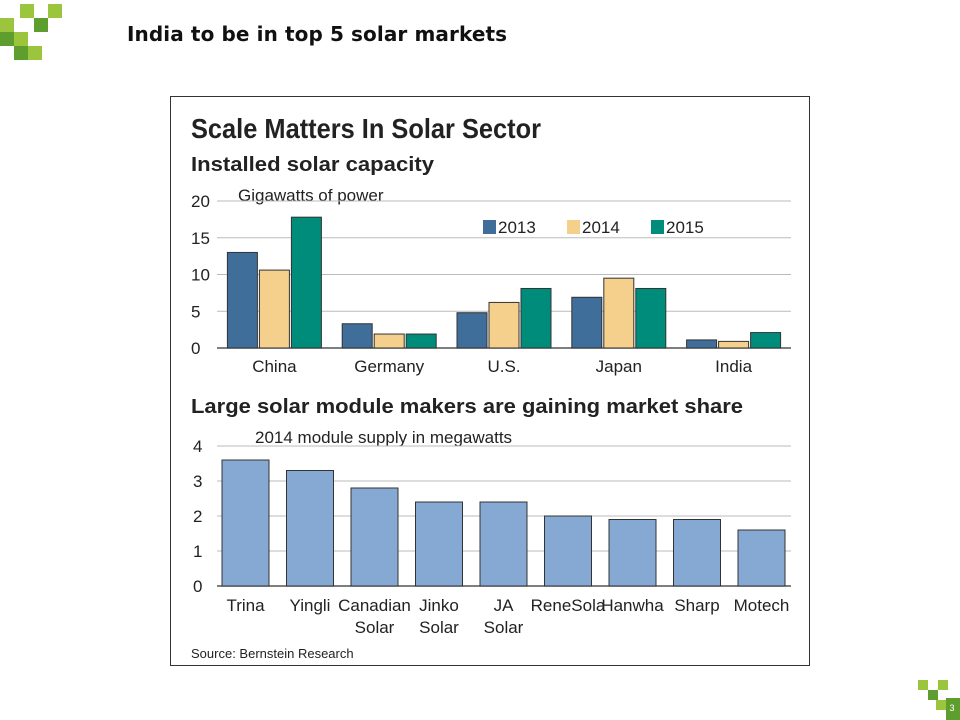 The image size is (960, 720). Describe the element at coordinates (197, 516) in the screenshot. I see `chart2-ytick-label: 2` at that location.